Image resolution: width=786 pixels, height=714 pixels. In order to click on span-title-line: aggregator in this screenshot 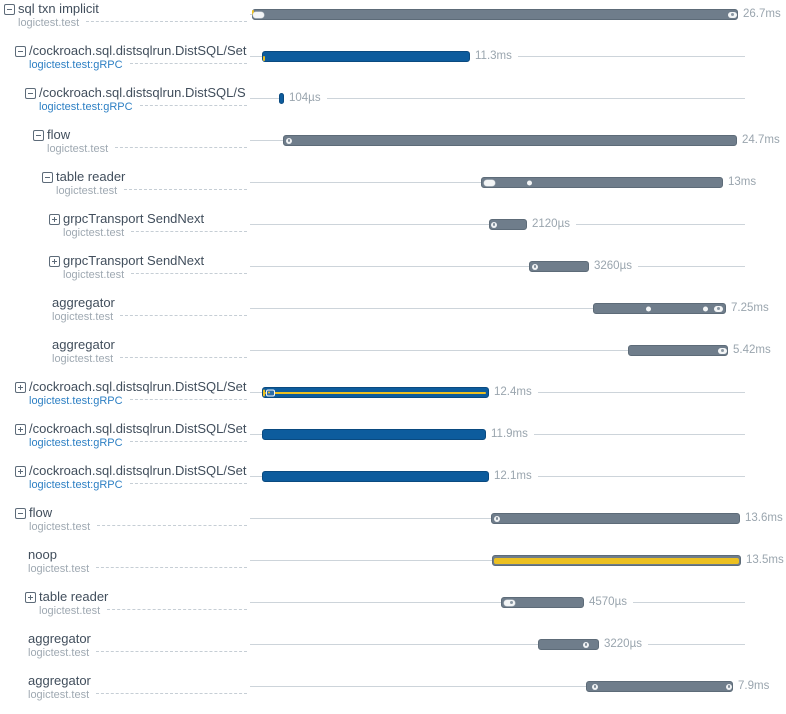, I will do `click(149, 345)`.